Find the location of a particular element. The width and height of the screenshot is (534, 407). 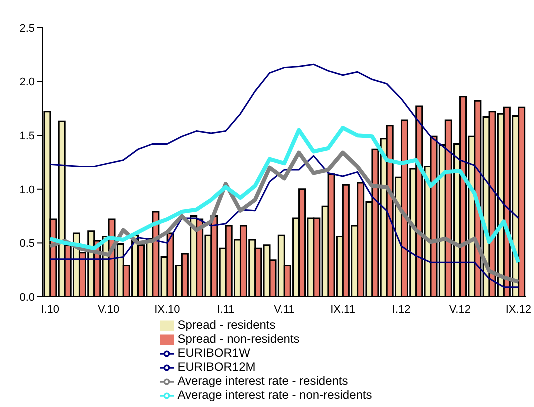

x-tick-label: IX.11 is located at coordinates (343, 310).